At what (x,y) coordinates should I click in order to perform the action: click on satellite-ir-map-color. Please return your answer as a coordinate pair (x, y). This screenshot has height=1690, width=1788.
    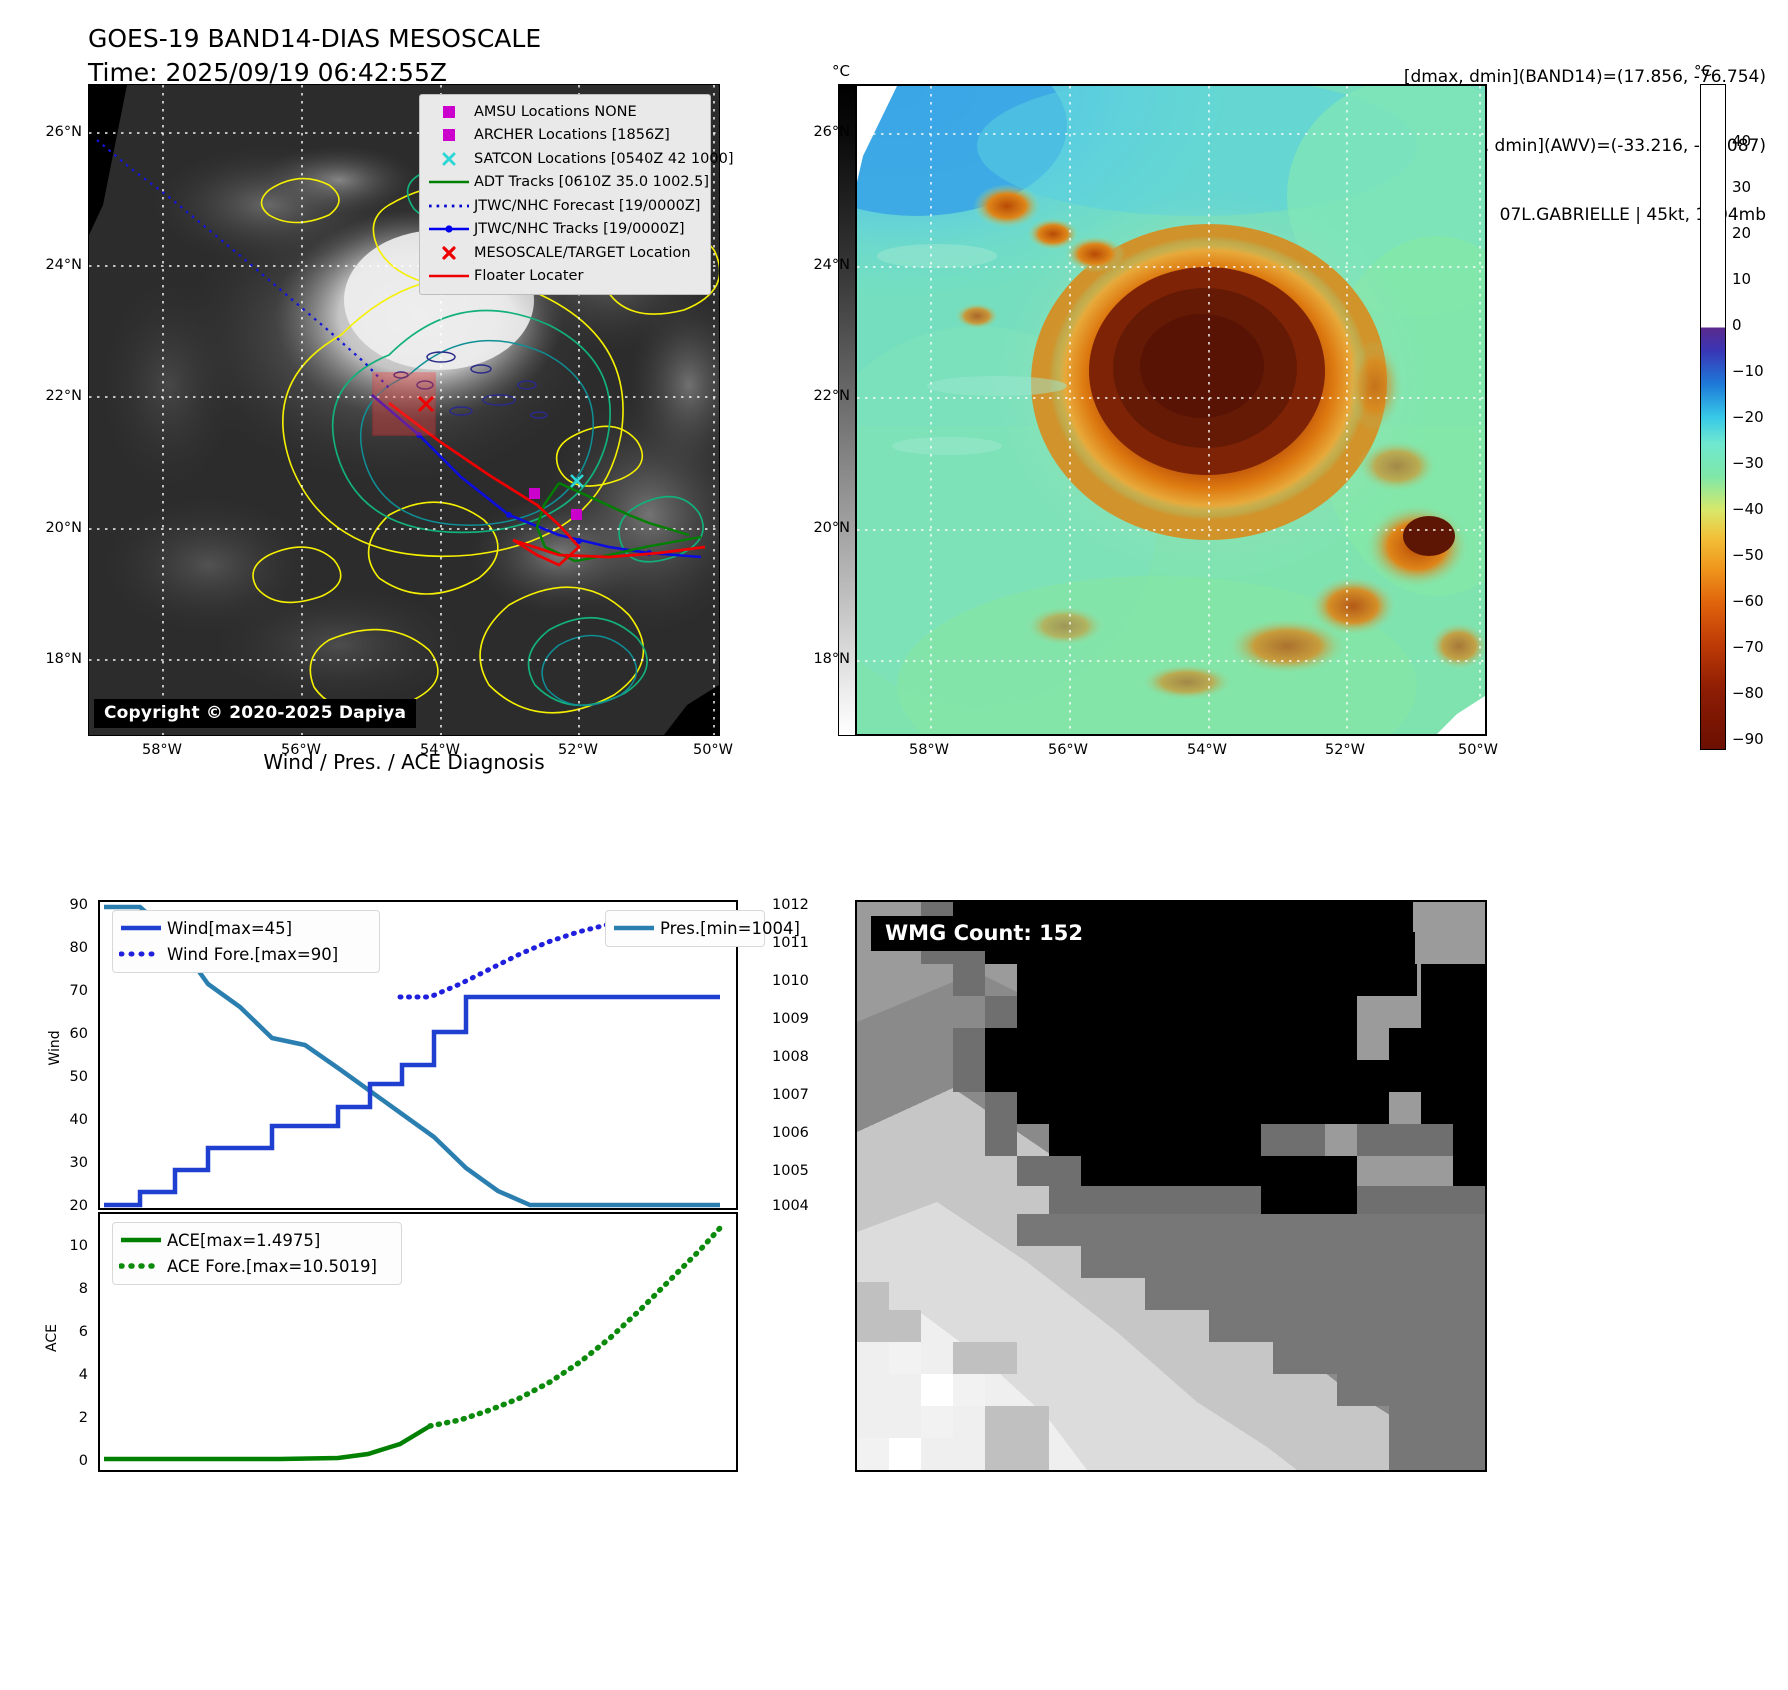
    Looking at the image, I should click on (1171, 410).